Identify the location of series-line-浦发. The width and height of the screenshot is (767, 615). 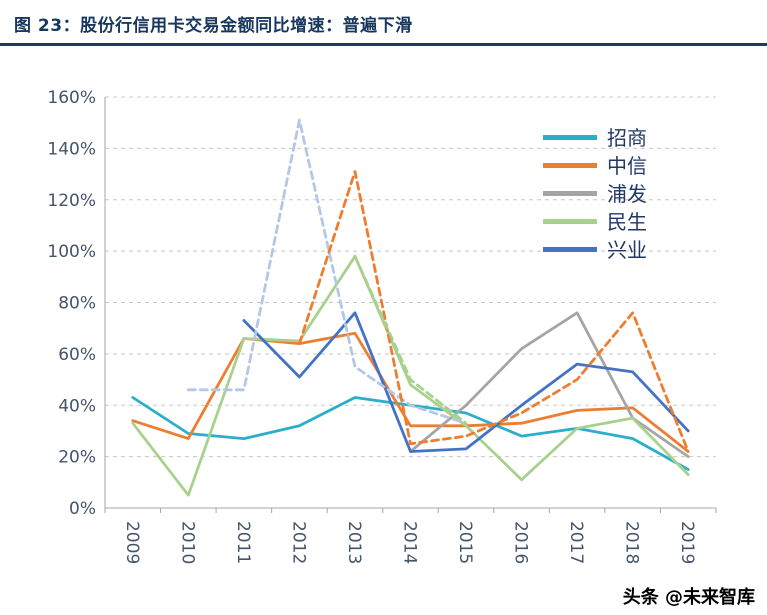
(549, 384).